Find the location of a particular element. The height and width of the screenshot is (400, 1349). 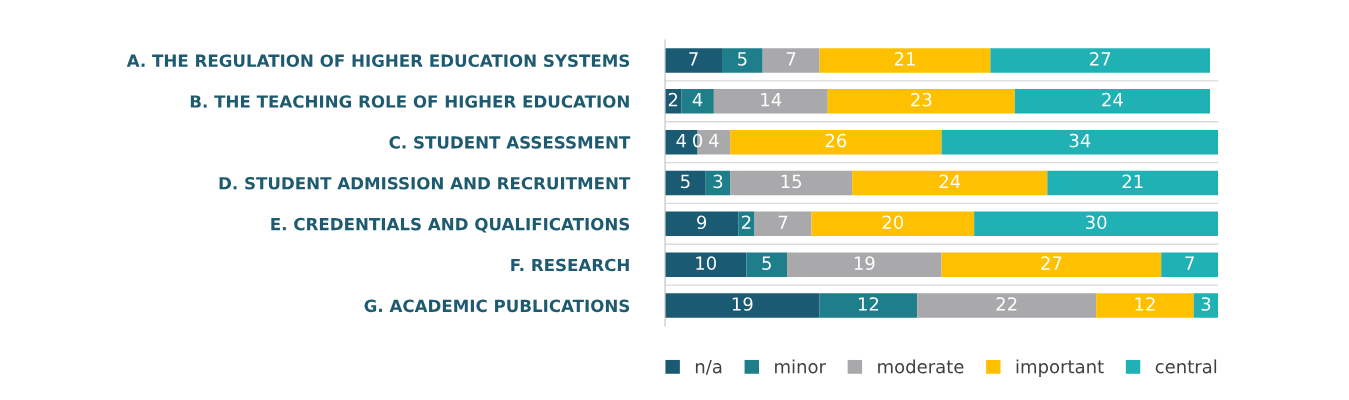

legend-label: important is located at coordinates (1060, 368).